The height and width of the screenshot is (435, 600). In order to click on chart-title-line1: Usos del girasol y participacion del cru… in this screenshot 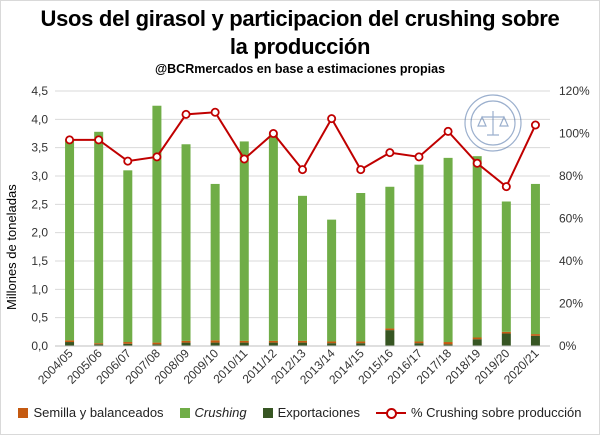, I will do `click(300, 18)`.